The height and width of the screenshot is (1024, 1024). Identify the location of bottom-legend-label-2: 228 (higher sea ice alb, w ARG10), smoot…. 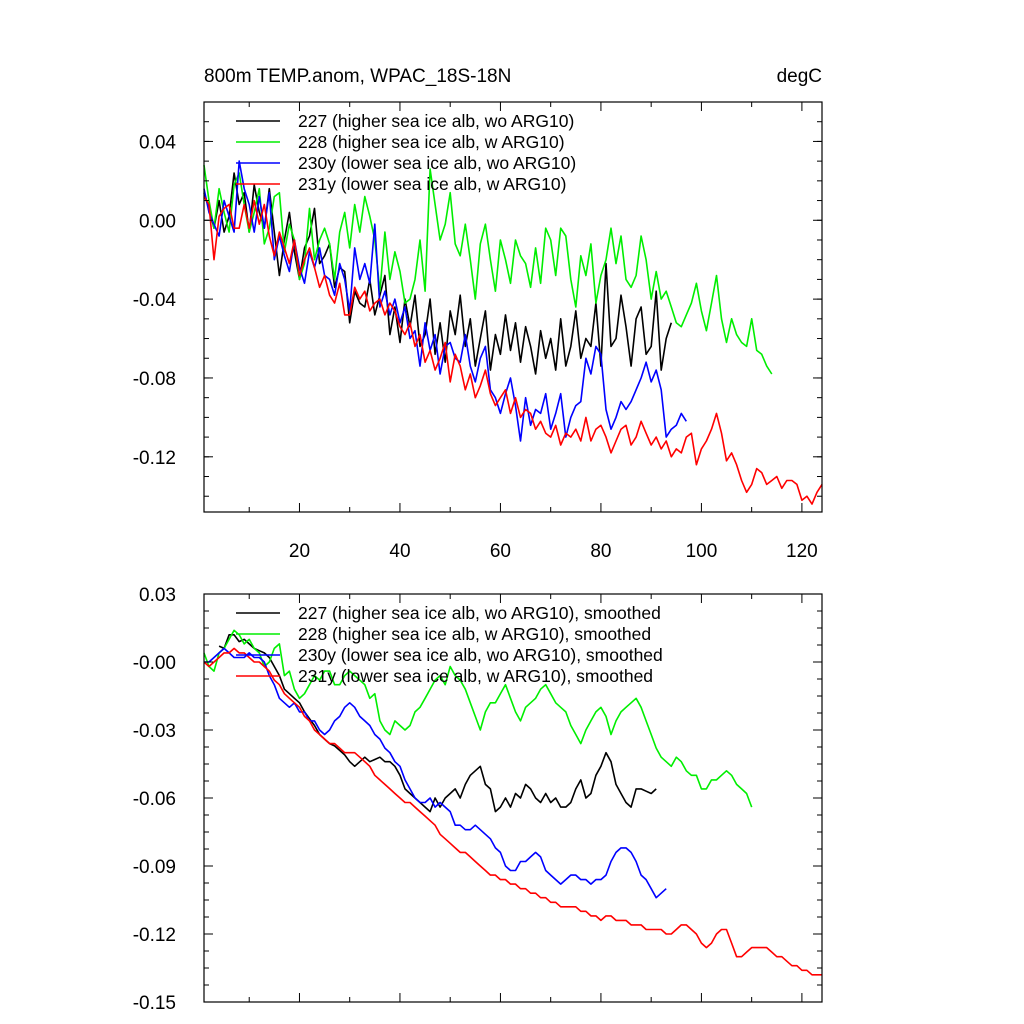
(474, 634).